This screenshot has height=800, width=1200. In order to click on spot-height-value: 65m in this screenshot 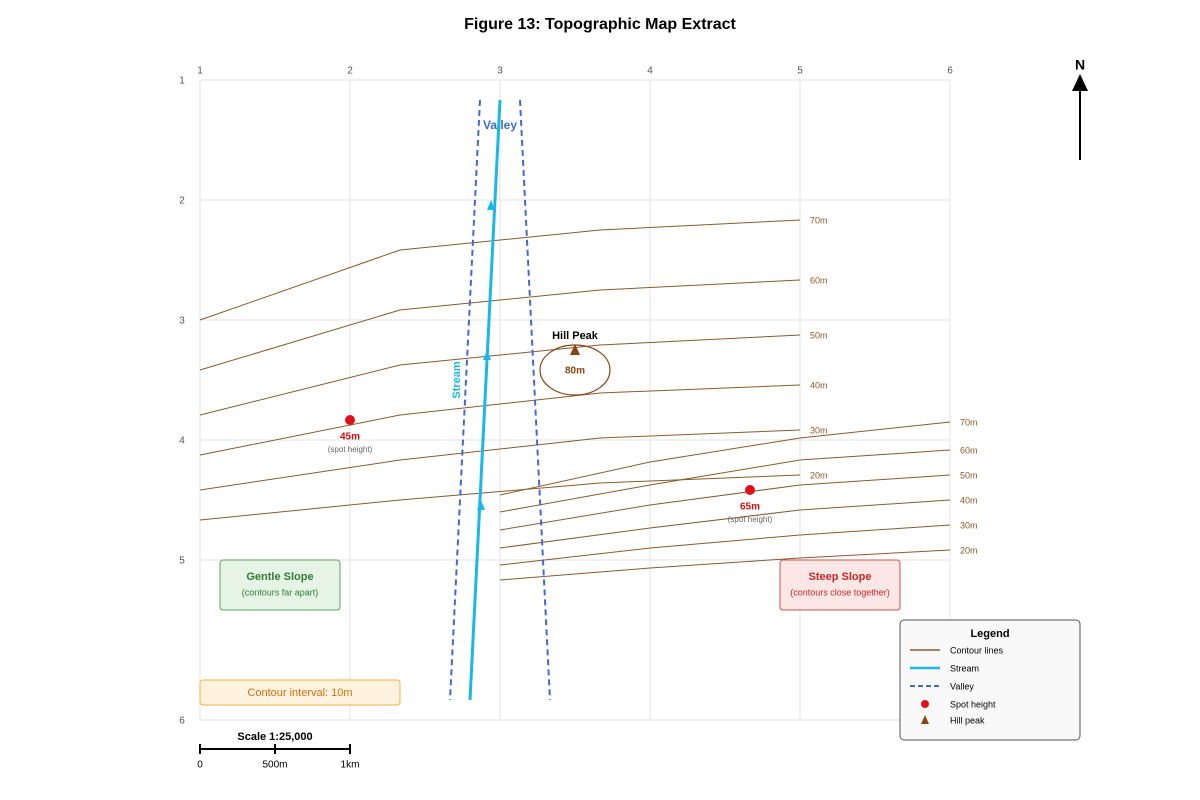, I will do `click(750, 507)`.